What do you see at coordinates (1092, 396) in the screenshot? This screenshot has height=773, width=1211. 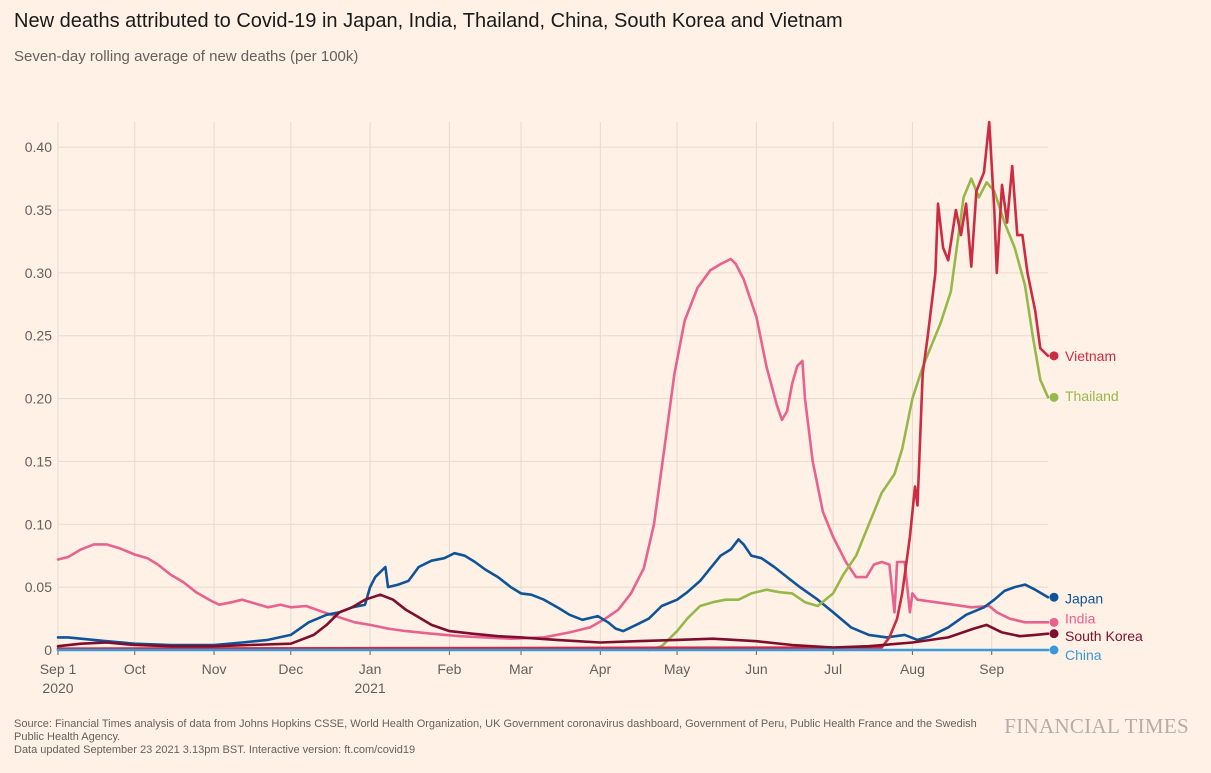 I see `series-label-thailand: Thailand` at bounding box center [1092, 396].